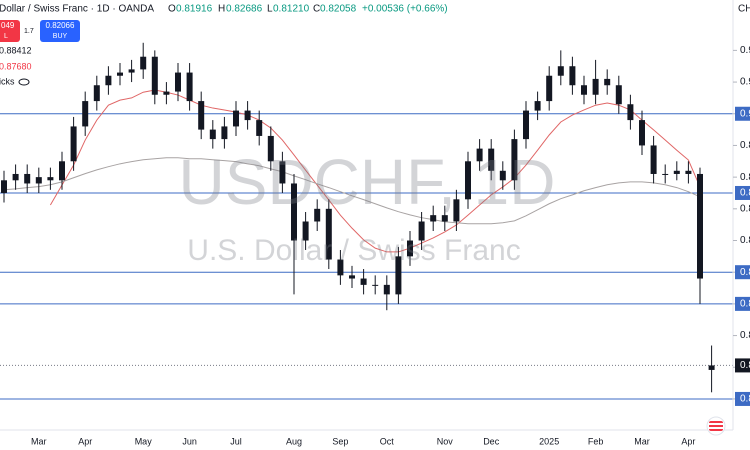 This screenshot has height=450, width=750. Describe the element at coordinates (745, 240) in the screenshot. I see `y-tick-label: 0.86` at that location.